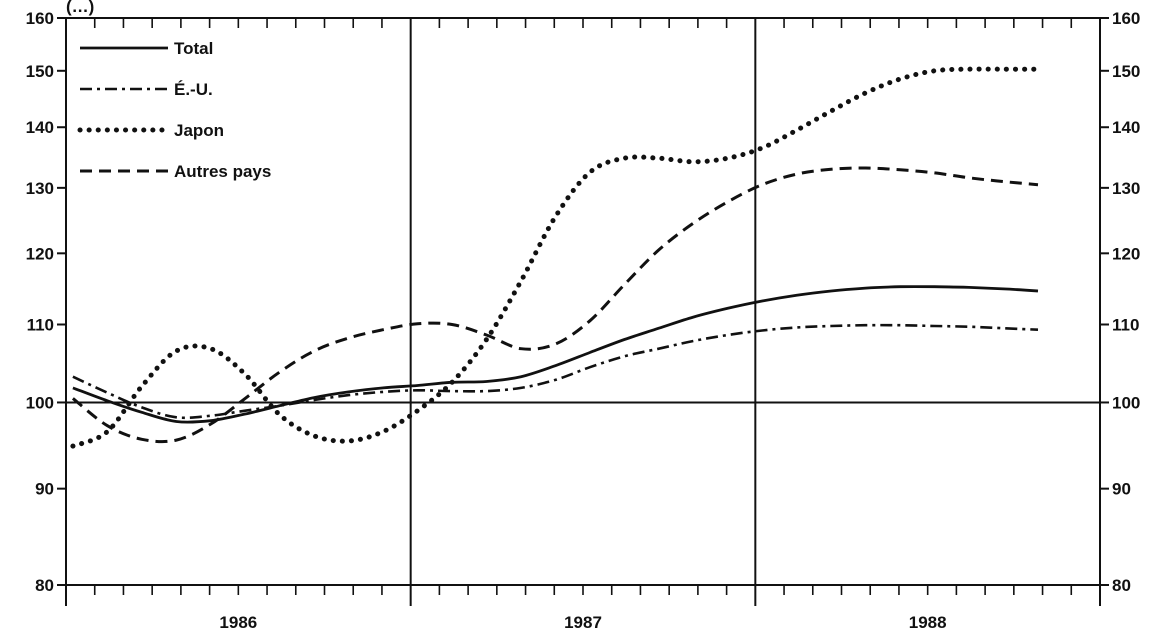 The width and height of the screenshot is (1156, 639). I want to click on y-tick-label-left: 160, so click(40, 18).